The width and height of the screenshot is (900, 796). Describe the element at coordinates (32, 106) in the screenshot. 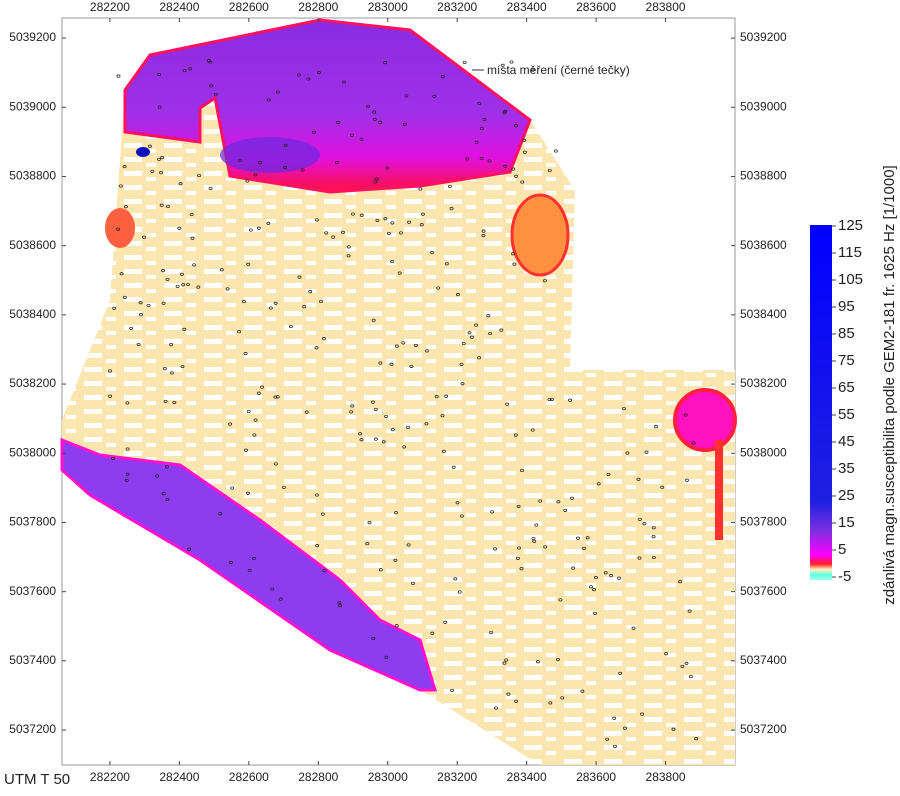

I see `y-tick-label-left: 5039000` at that location.